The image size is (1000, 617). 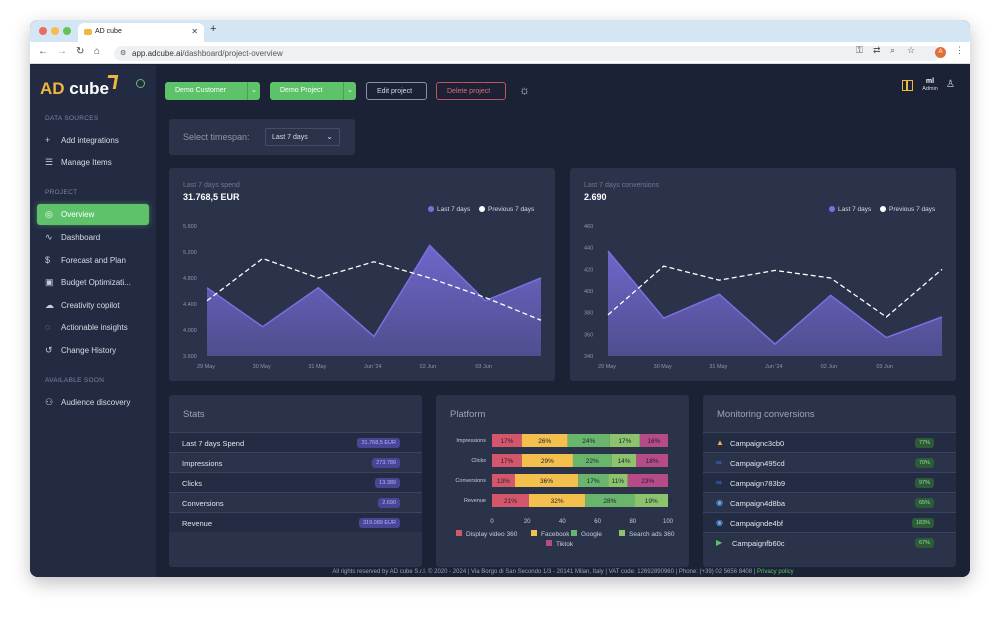 I want to click on delete-project-button: Delete project, so click(x=471, y=91).